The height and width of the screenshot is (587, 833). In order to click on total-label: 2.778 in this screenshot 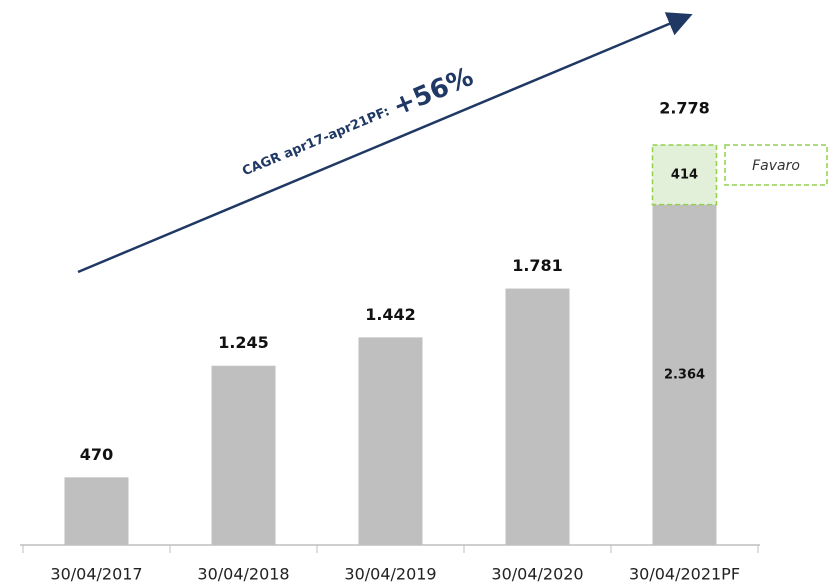, I will do `click(684, 108)`.